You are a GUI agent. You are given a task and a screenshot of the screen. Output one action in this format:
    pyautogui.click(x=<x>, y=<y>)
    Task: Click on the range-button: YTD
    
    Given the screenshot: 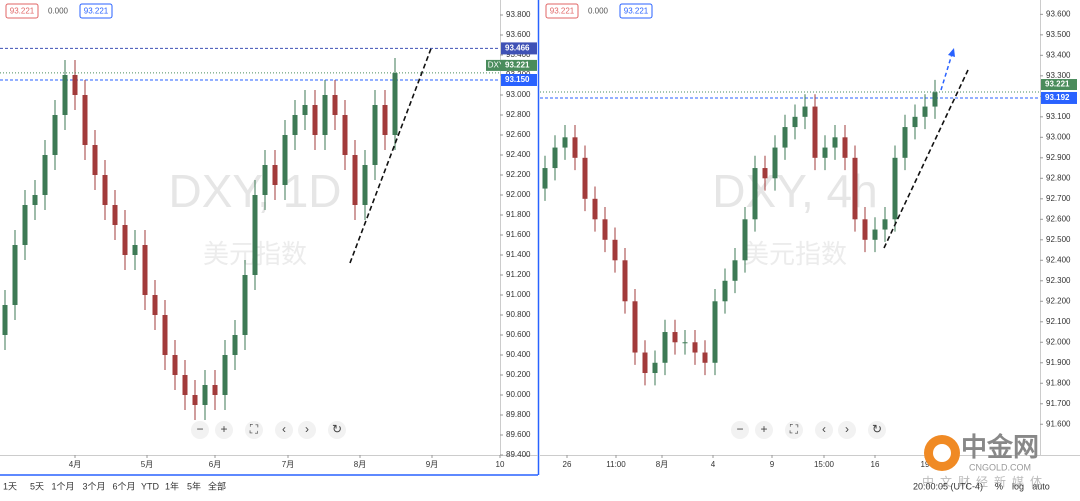 What is the action you would take?
    pyautogui.click(x=150, y=486)
    